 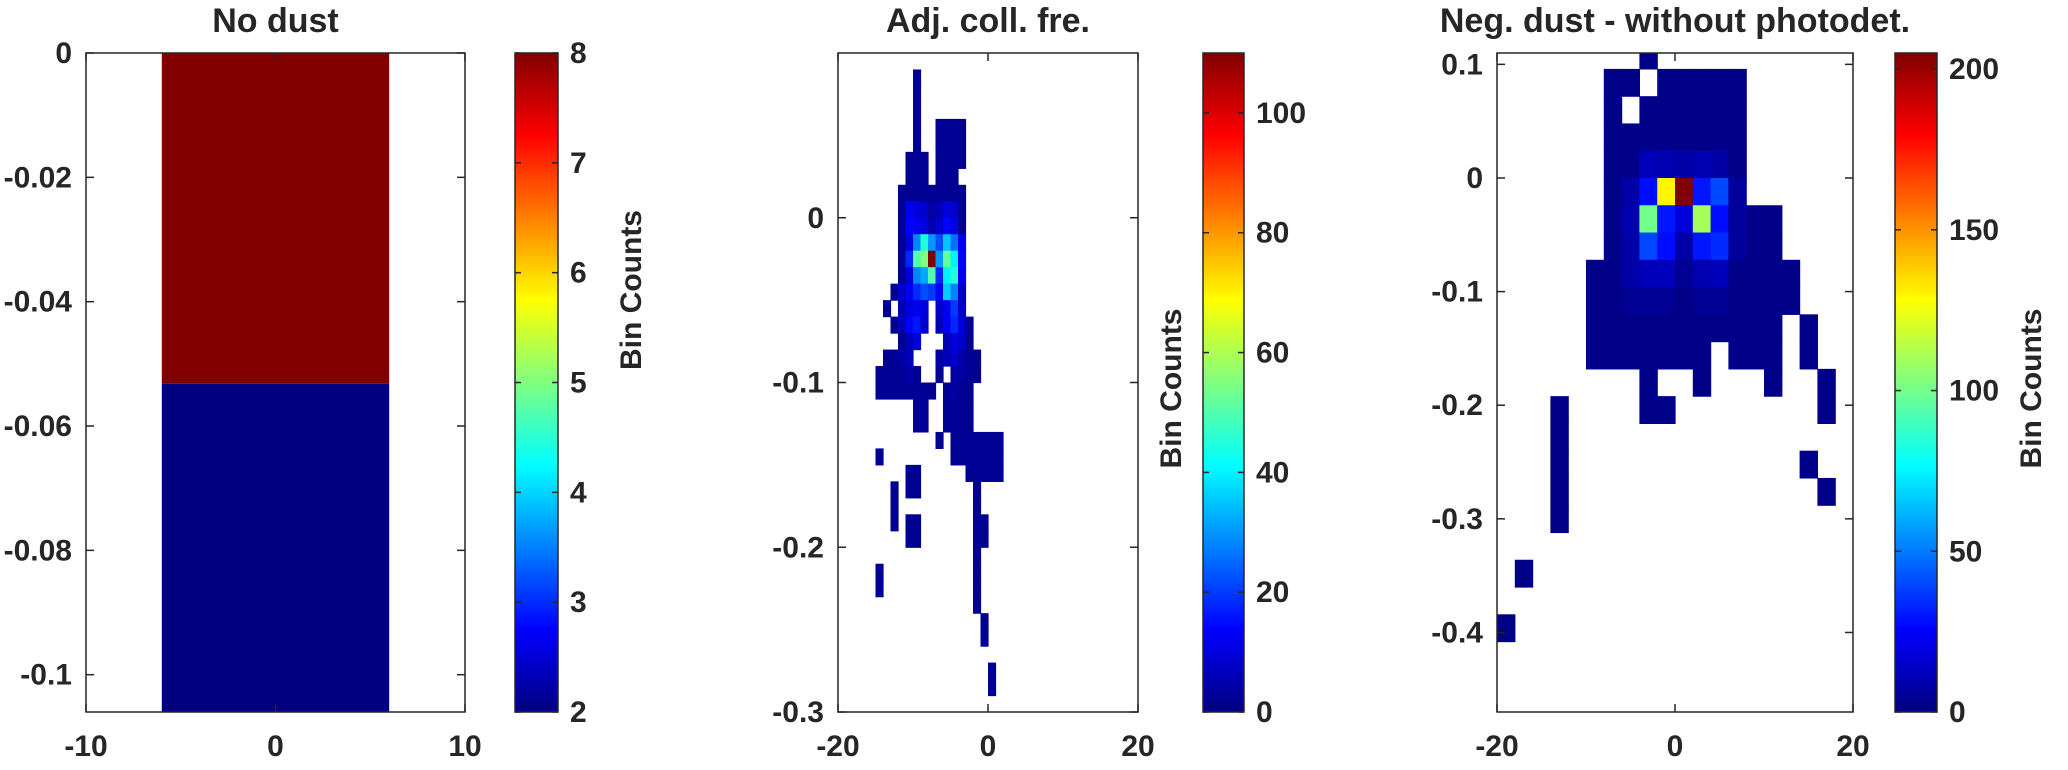 What do you see at coordinates (1457, 519) in the screenshot?
I see `y-tick-label: -0.3` at bounding box center [1457, 519].